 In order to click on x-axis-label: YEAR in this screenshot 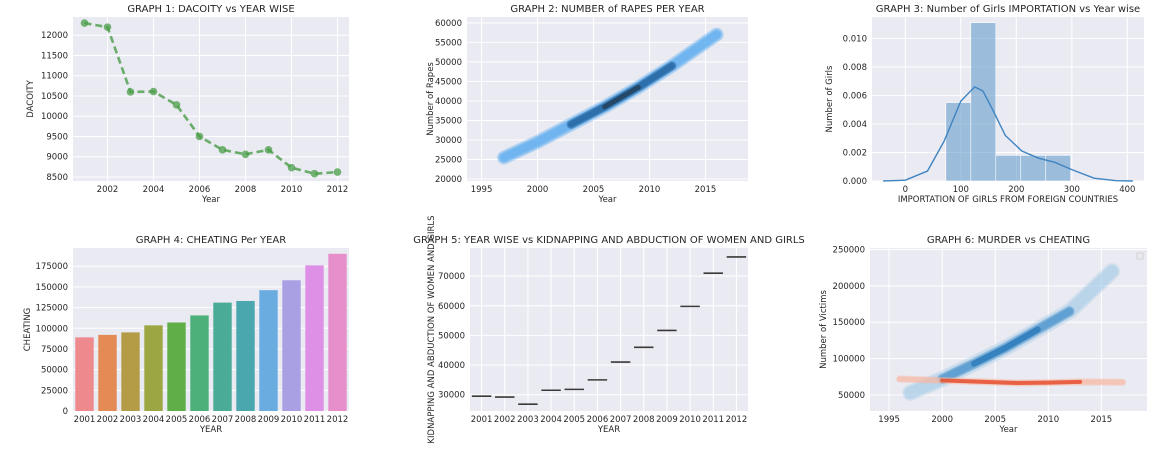, I will do `click(608, 430)`.